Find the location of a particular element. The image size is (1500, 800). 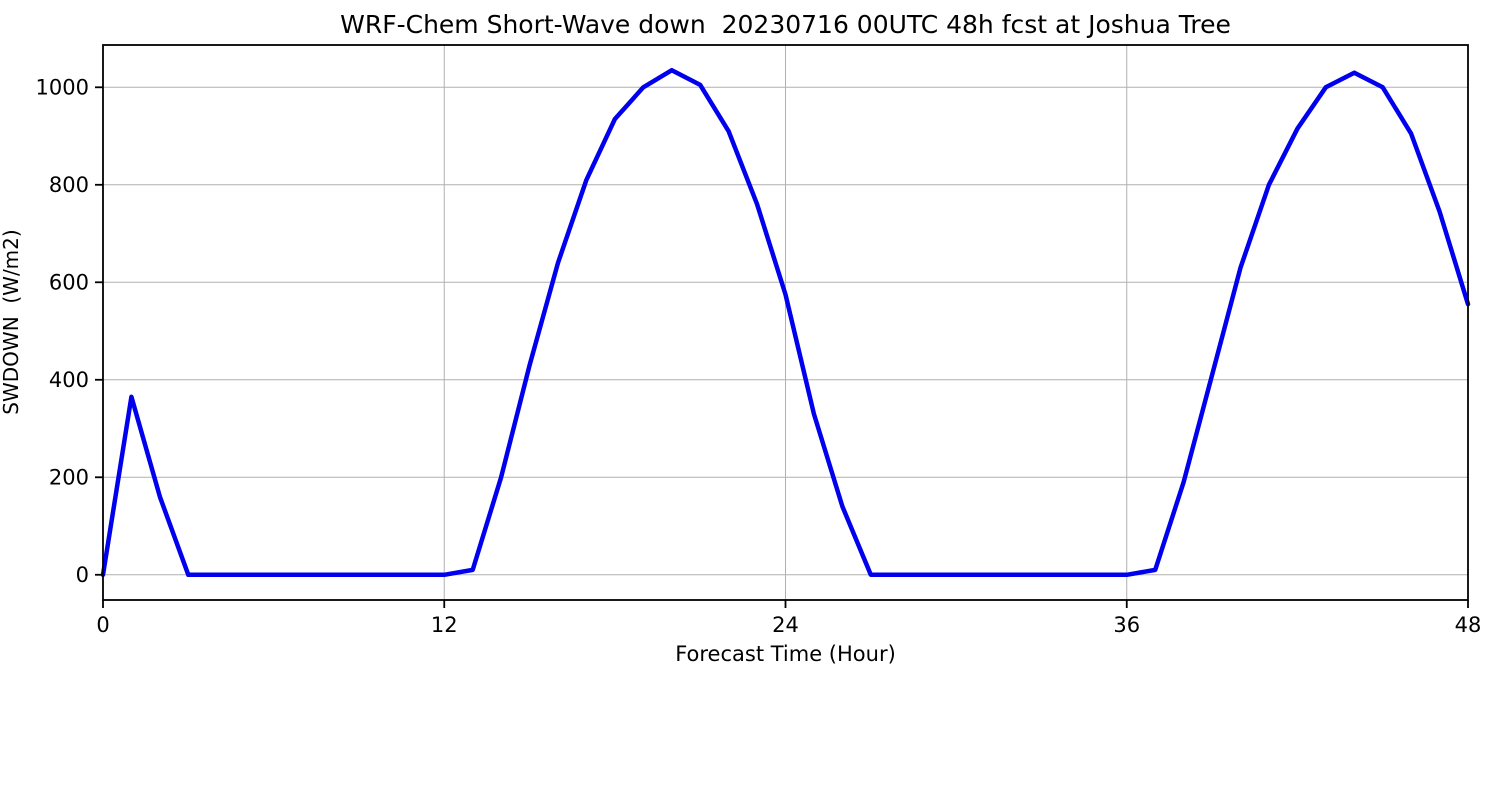

y-tick-label: 0 is located at coordinates (82, 575).